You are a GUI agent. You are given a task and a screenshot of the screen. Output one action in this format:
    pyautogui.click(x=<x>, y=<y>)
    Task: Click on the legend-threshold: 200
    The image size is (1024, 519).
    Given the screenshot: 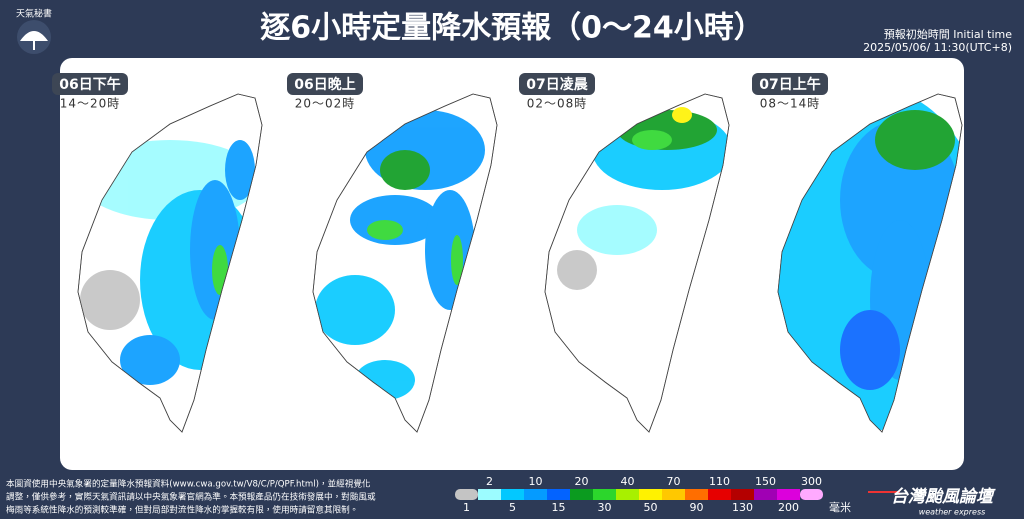 What is the action you would take?
    pyautogui.click(x=788, y=507)
    